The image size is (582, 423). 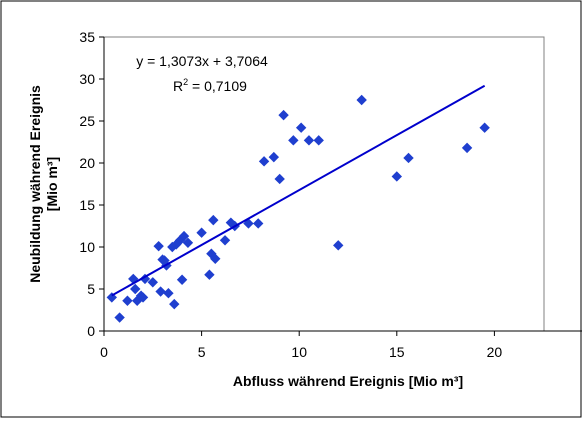 What do you see at coordinates (495, 352) in the screenshot?
I see `x-tick-label: 20` at bounding box center [495, 352].